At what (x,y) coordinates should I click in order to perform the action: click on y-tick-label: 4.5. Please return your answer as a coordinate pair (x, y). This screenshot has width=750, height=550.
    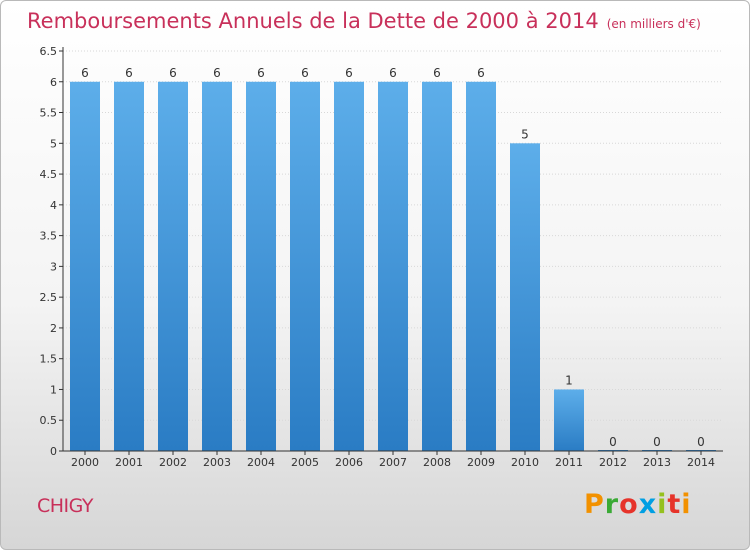
    Looking at the image, I should click on (49, 174).